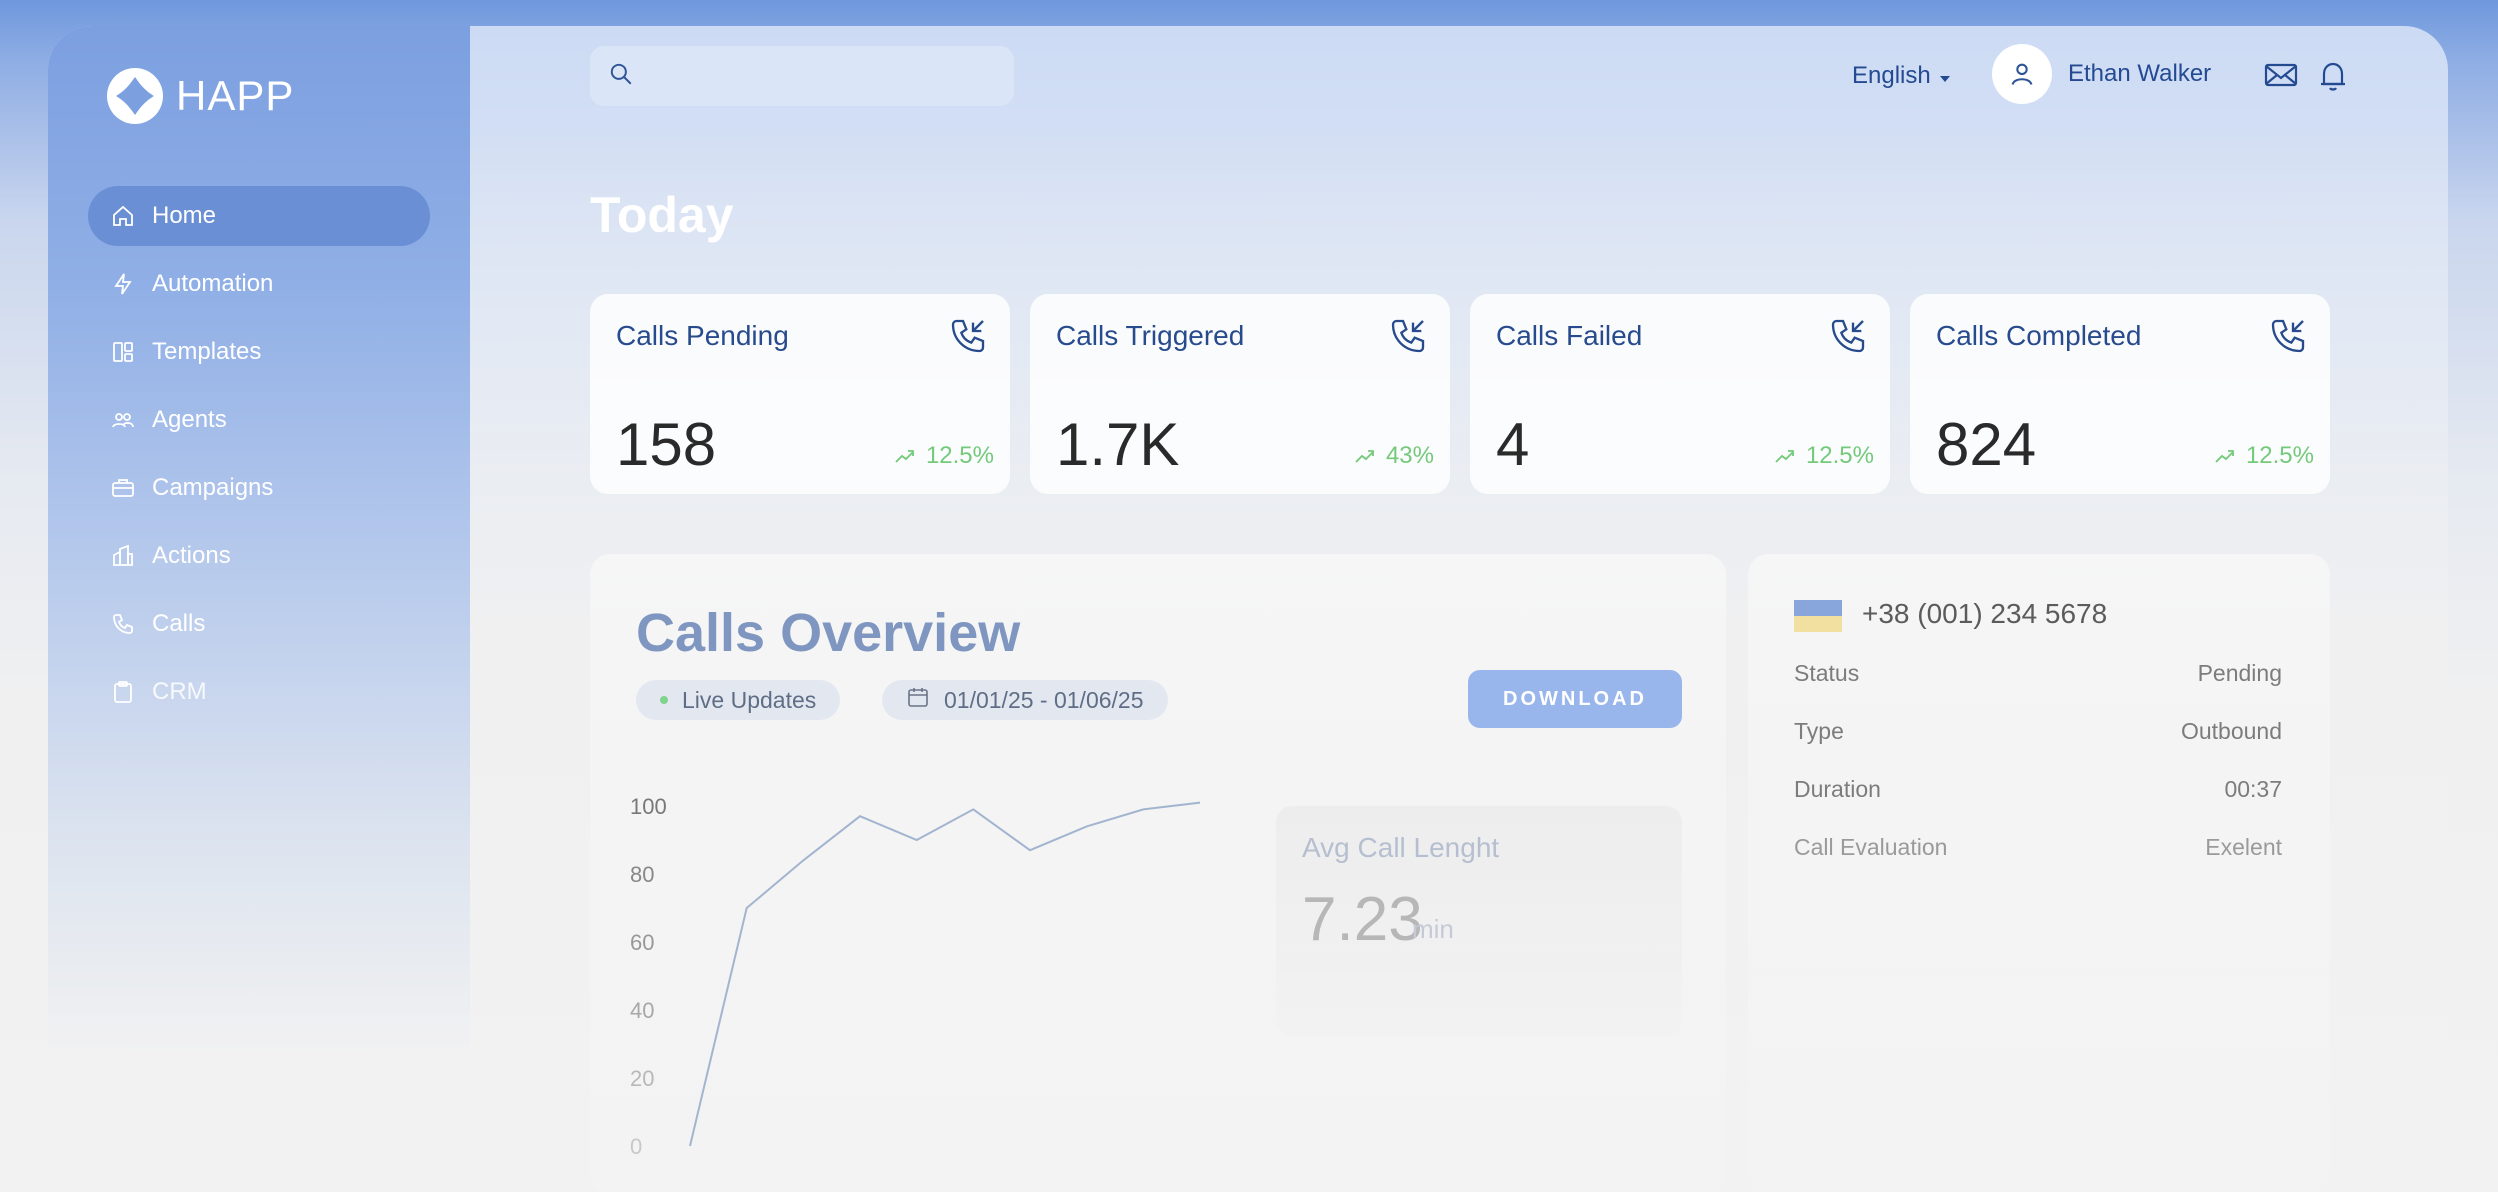 The image size is (2498, 1192). What do you see at coordinates (123, 216) in the screenshot?
I see `home-icon` at bounding box center [123, 216].